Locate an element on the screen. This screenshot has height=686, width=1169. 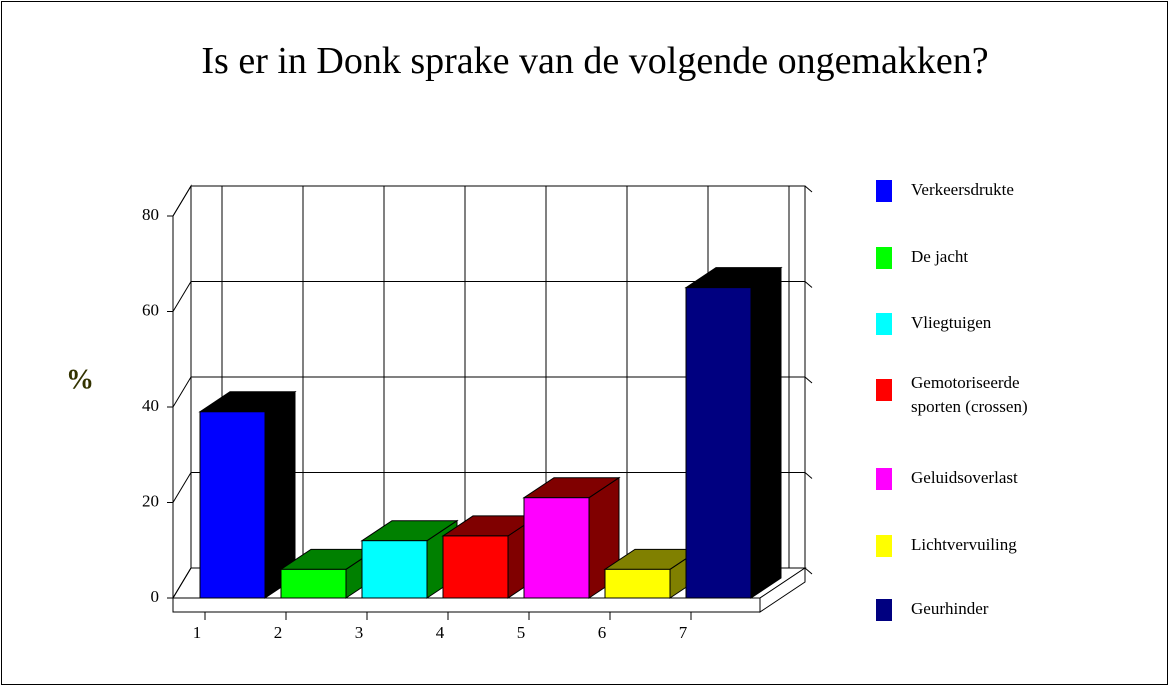
floor-front is located at coordinates (466, 605).